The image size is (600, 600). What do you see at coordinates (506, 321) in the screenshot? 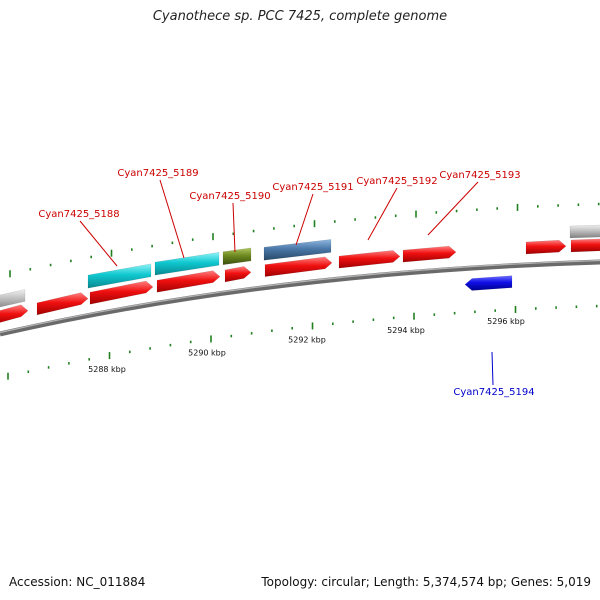
I see `scale-label: 5296 kbp` at bounding box center [506, 321].